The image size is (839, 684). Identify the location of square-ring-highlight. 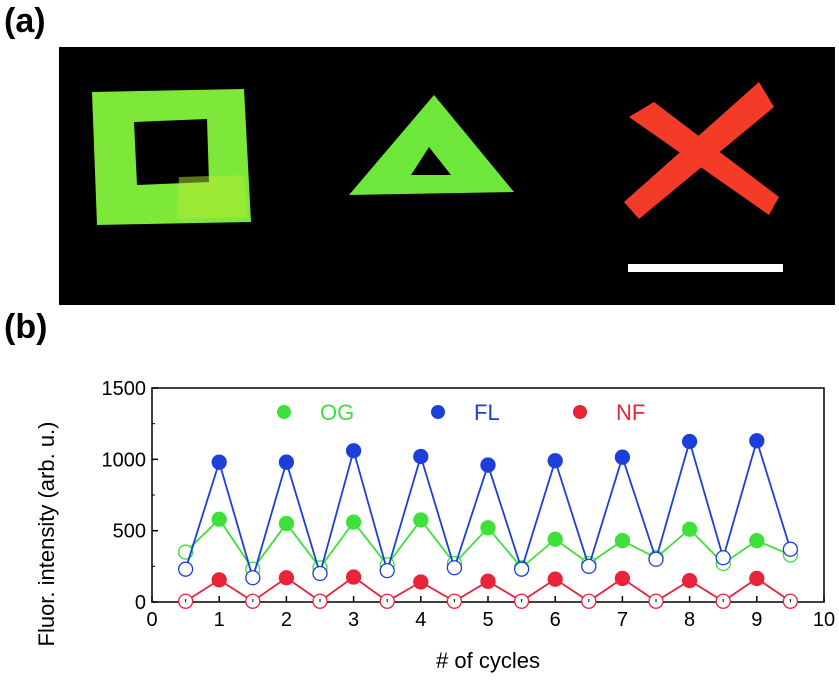
(212, 197).